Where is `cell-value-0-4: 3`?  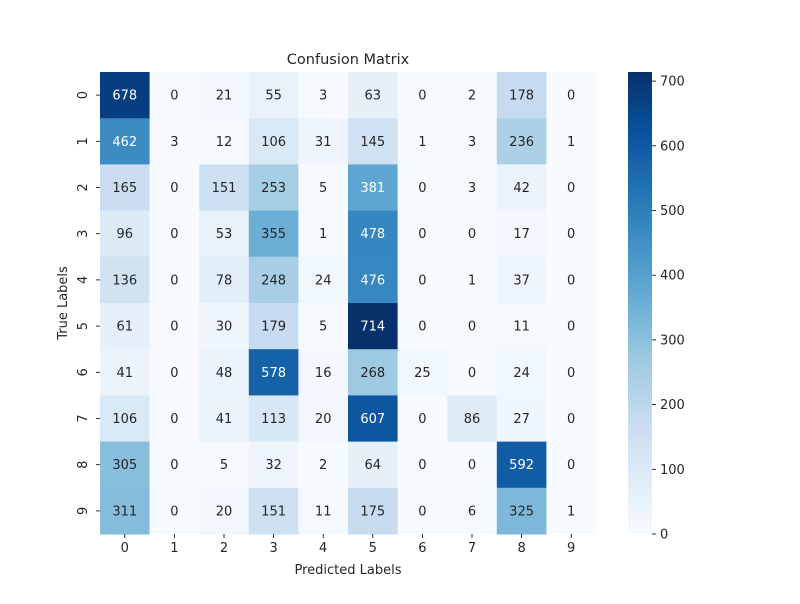 cell-value-0-4: 3 is located at coordinates (323, 96).